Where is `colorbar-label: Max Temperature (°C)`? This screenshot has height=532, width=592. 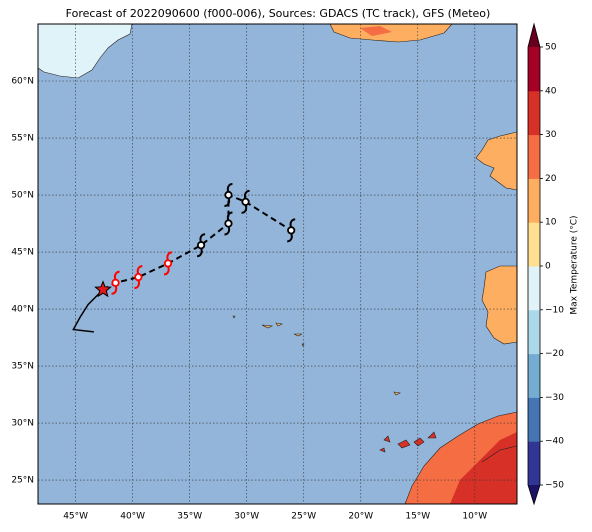
colorbar-label: Max Temperature (°C) is located at coordinates (575, 264).